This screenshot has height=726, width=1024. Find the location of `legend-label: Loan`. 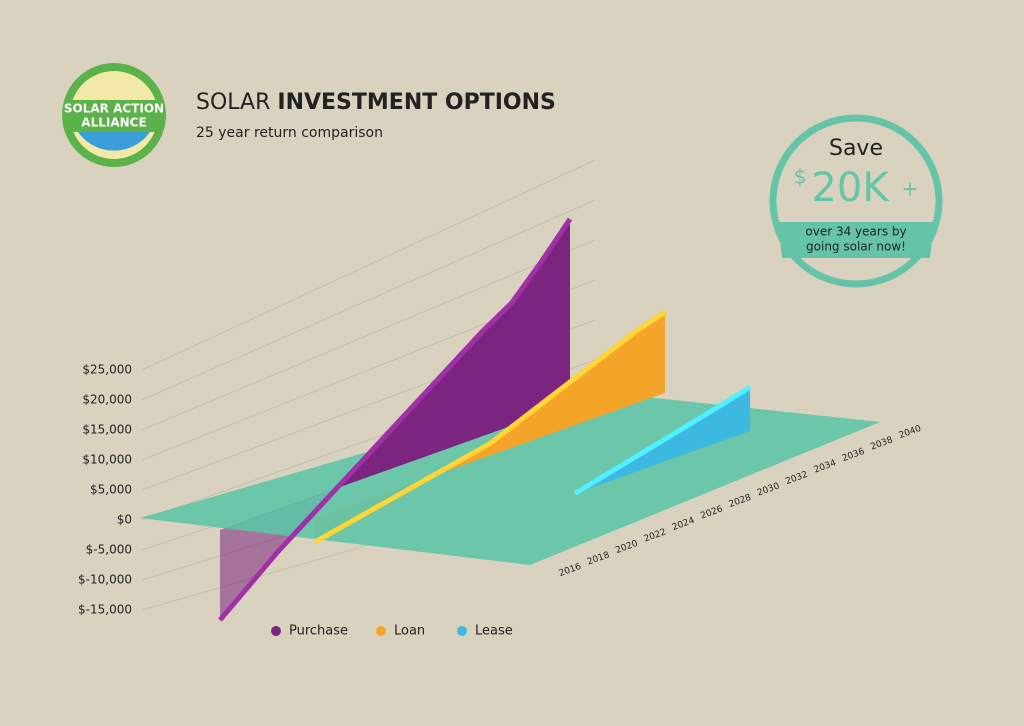

legend-label: Loan is located at coordinates (409, 631).